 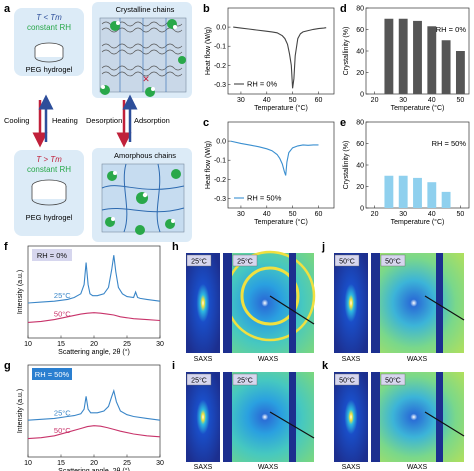 I want to click on panel-letter-d: d, so click(x=343, y=9).